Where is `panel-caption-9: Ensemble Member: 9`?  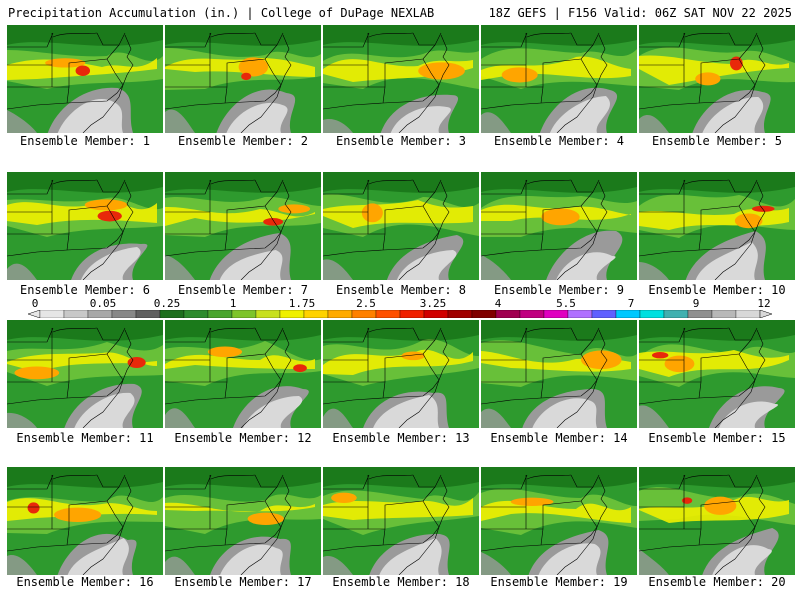 panel-caption-9: Ensemble Member: 9 is located at coordinates (559, 290).